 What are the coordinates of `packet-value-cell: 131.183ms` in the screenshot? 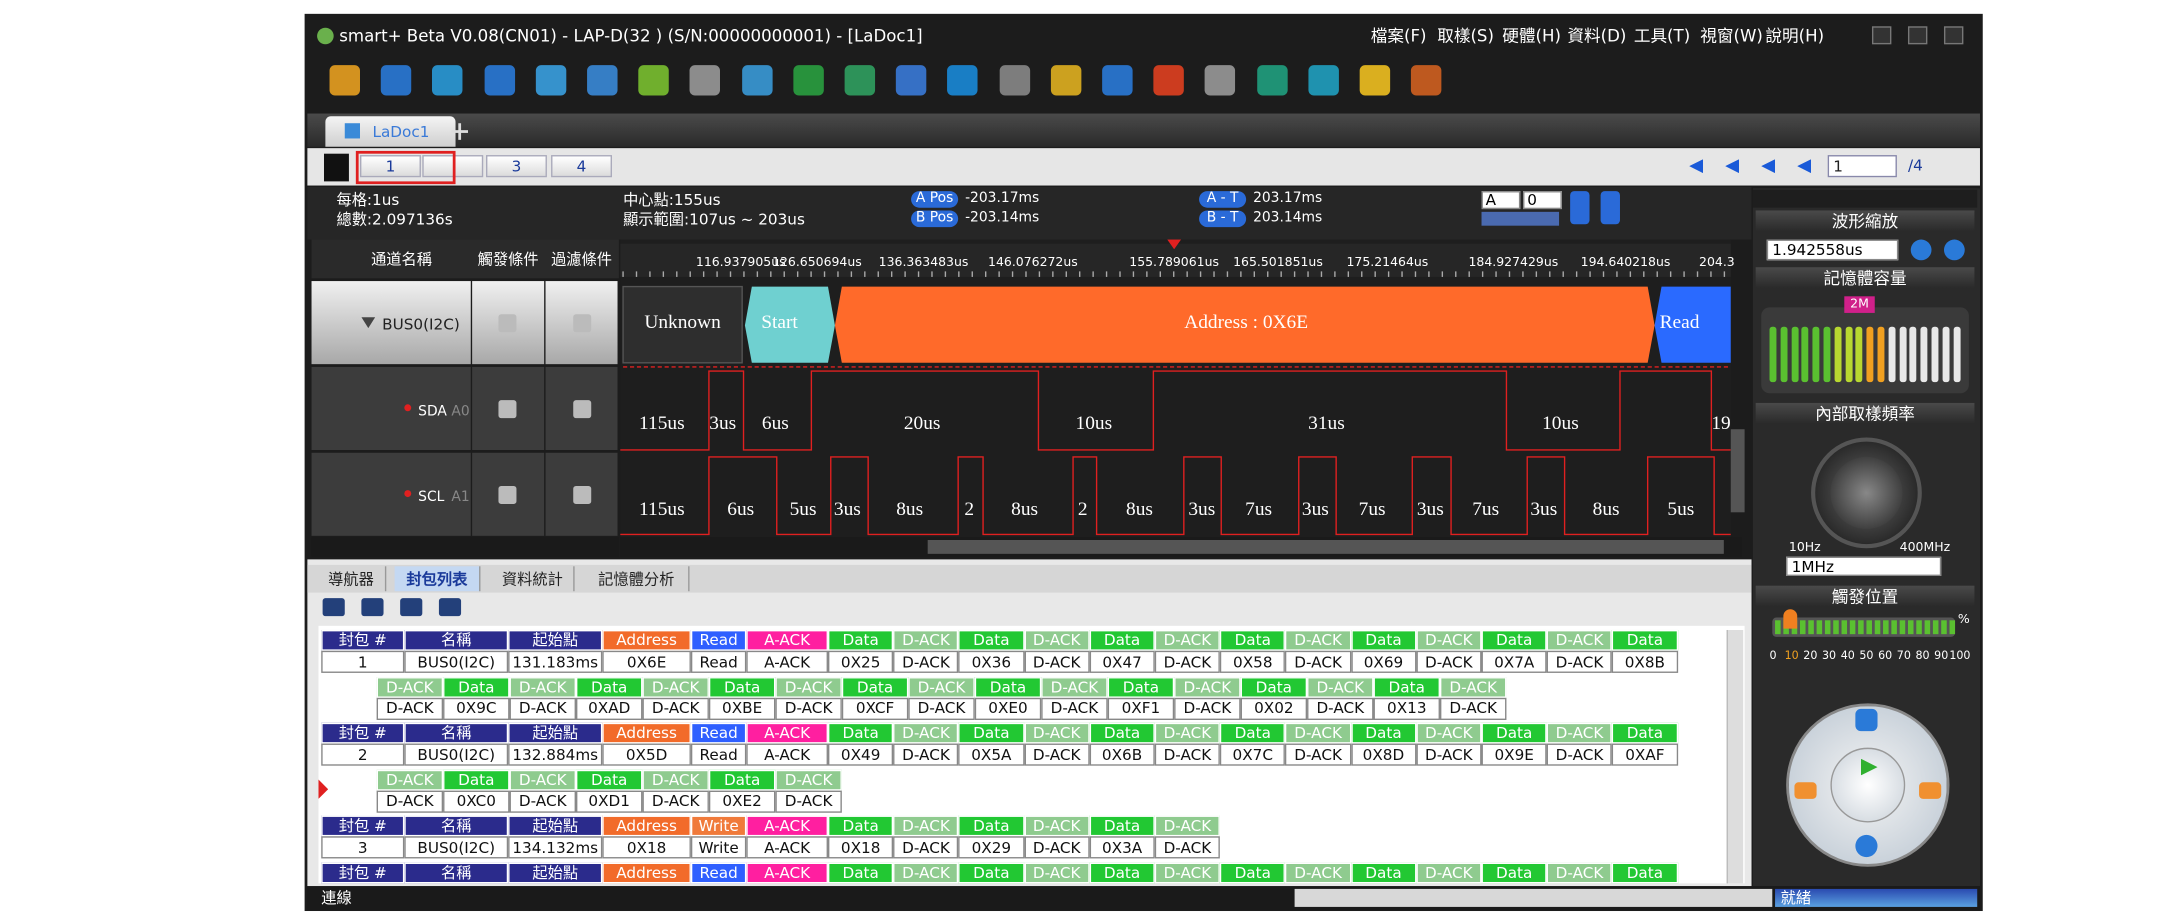 It's located at (555, 662).